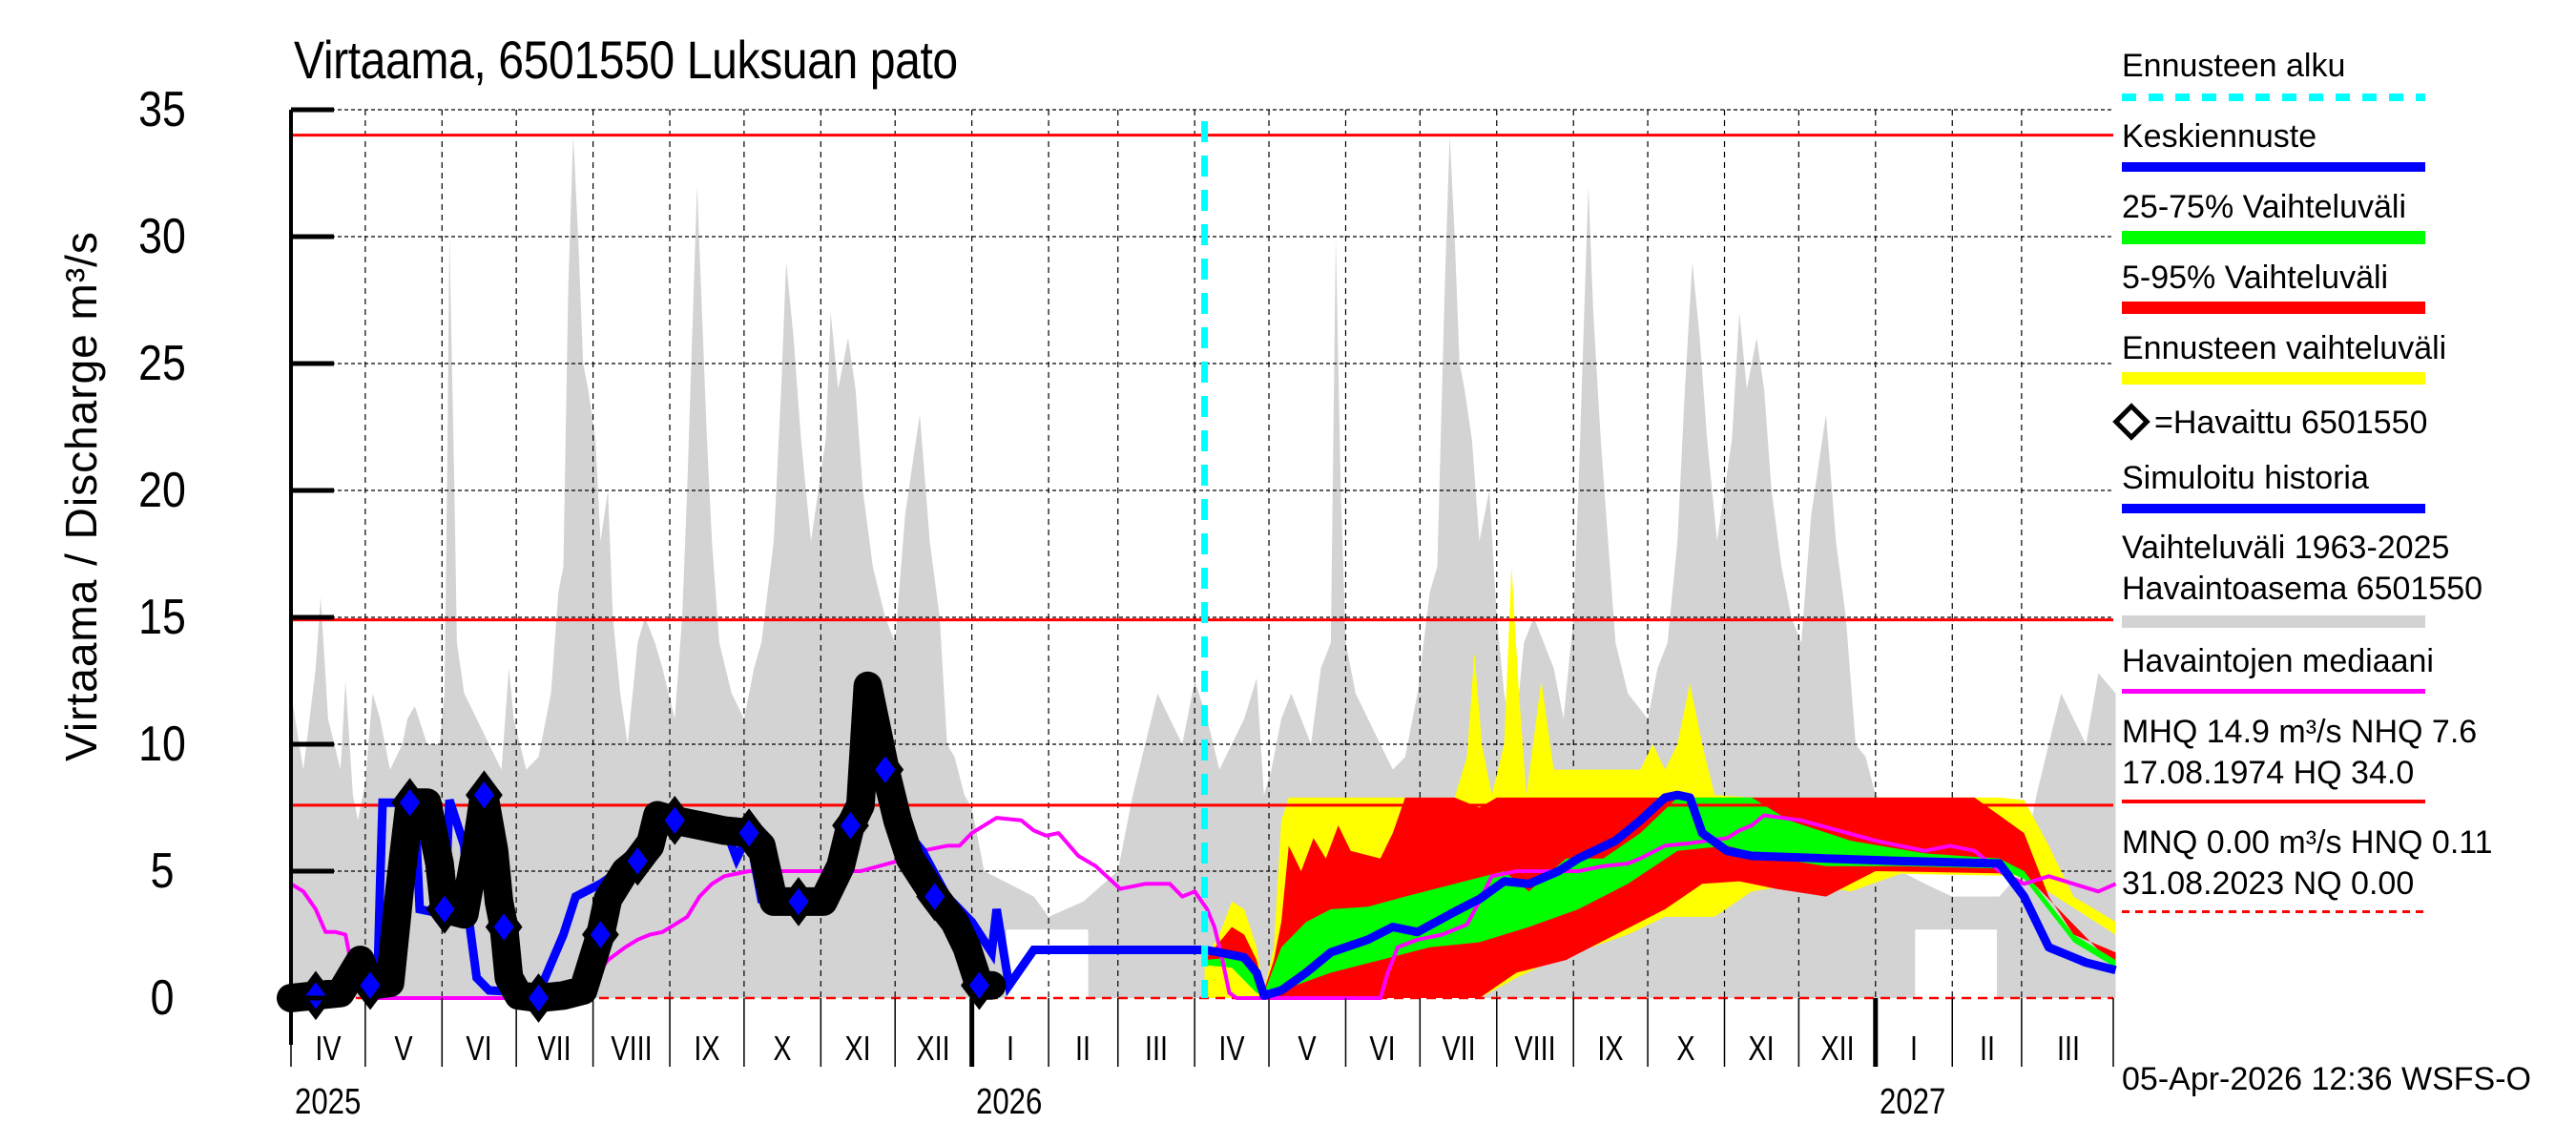 Image resolution: width=2576 pixels, height=1145 pixels. What do you see at coordinates (162, 237) in the screenshot?
I see `y-tick-label: 30` at bounding box center [162, 237].